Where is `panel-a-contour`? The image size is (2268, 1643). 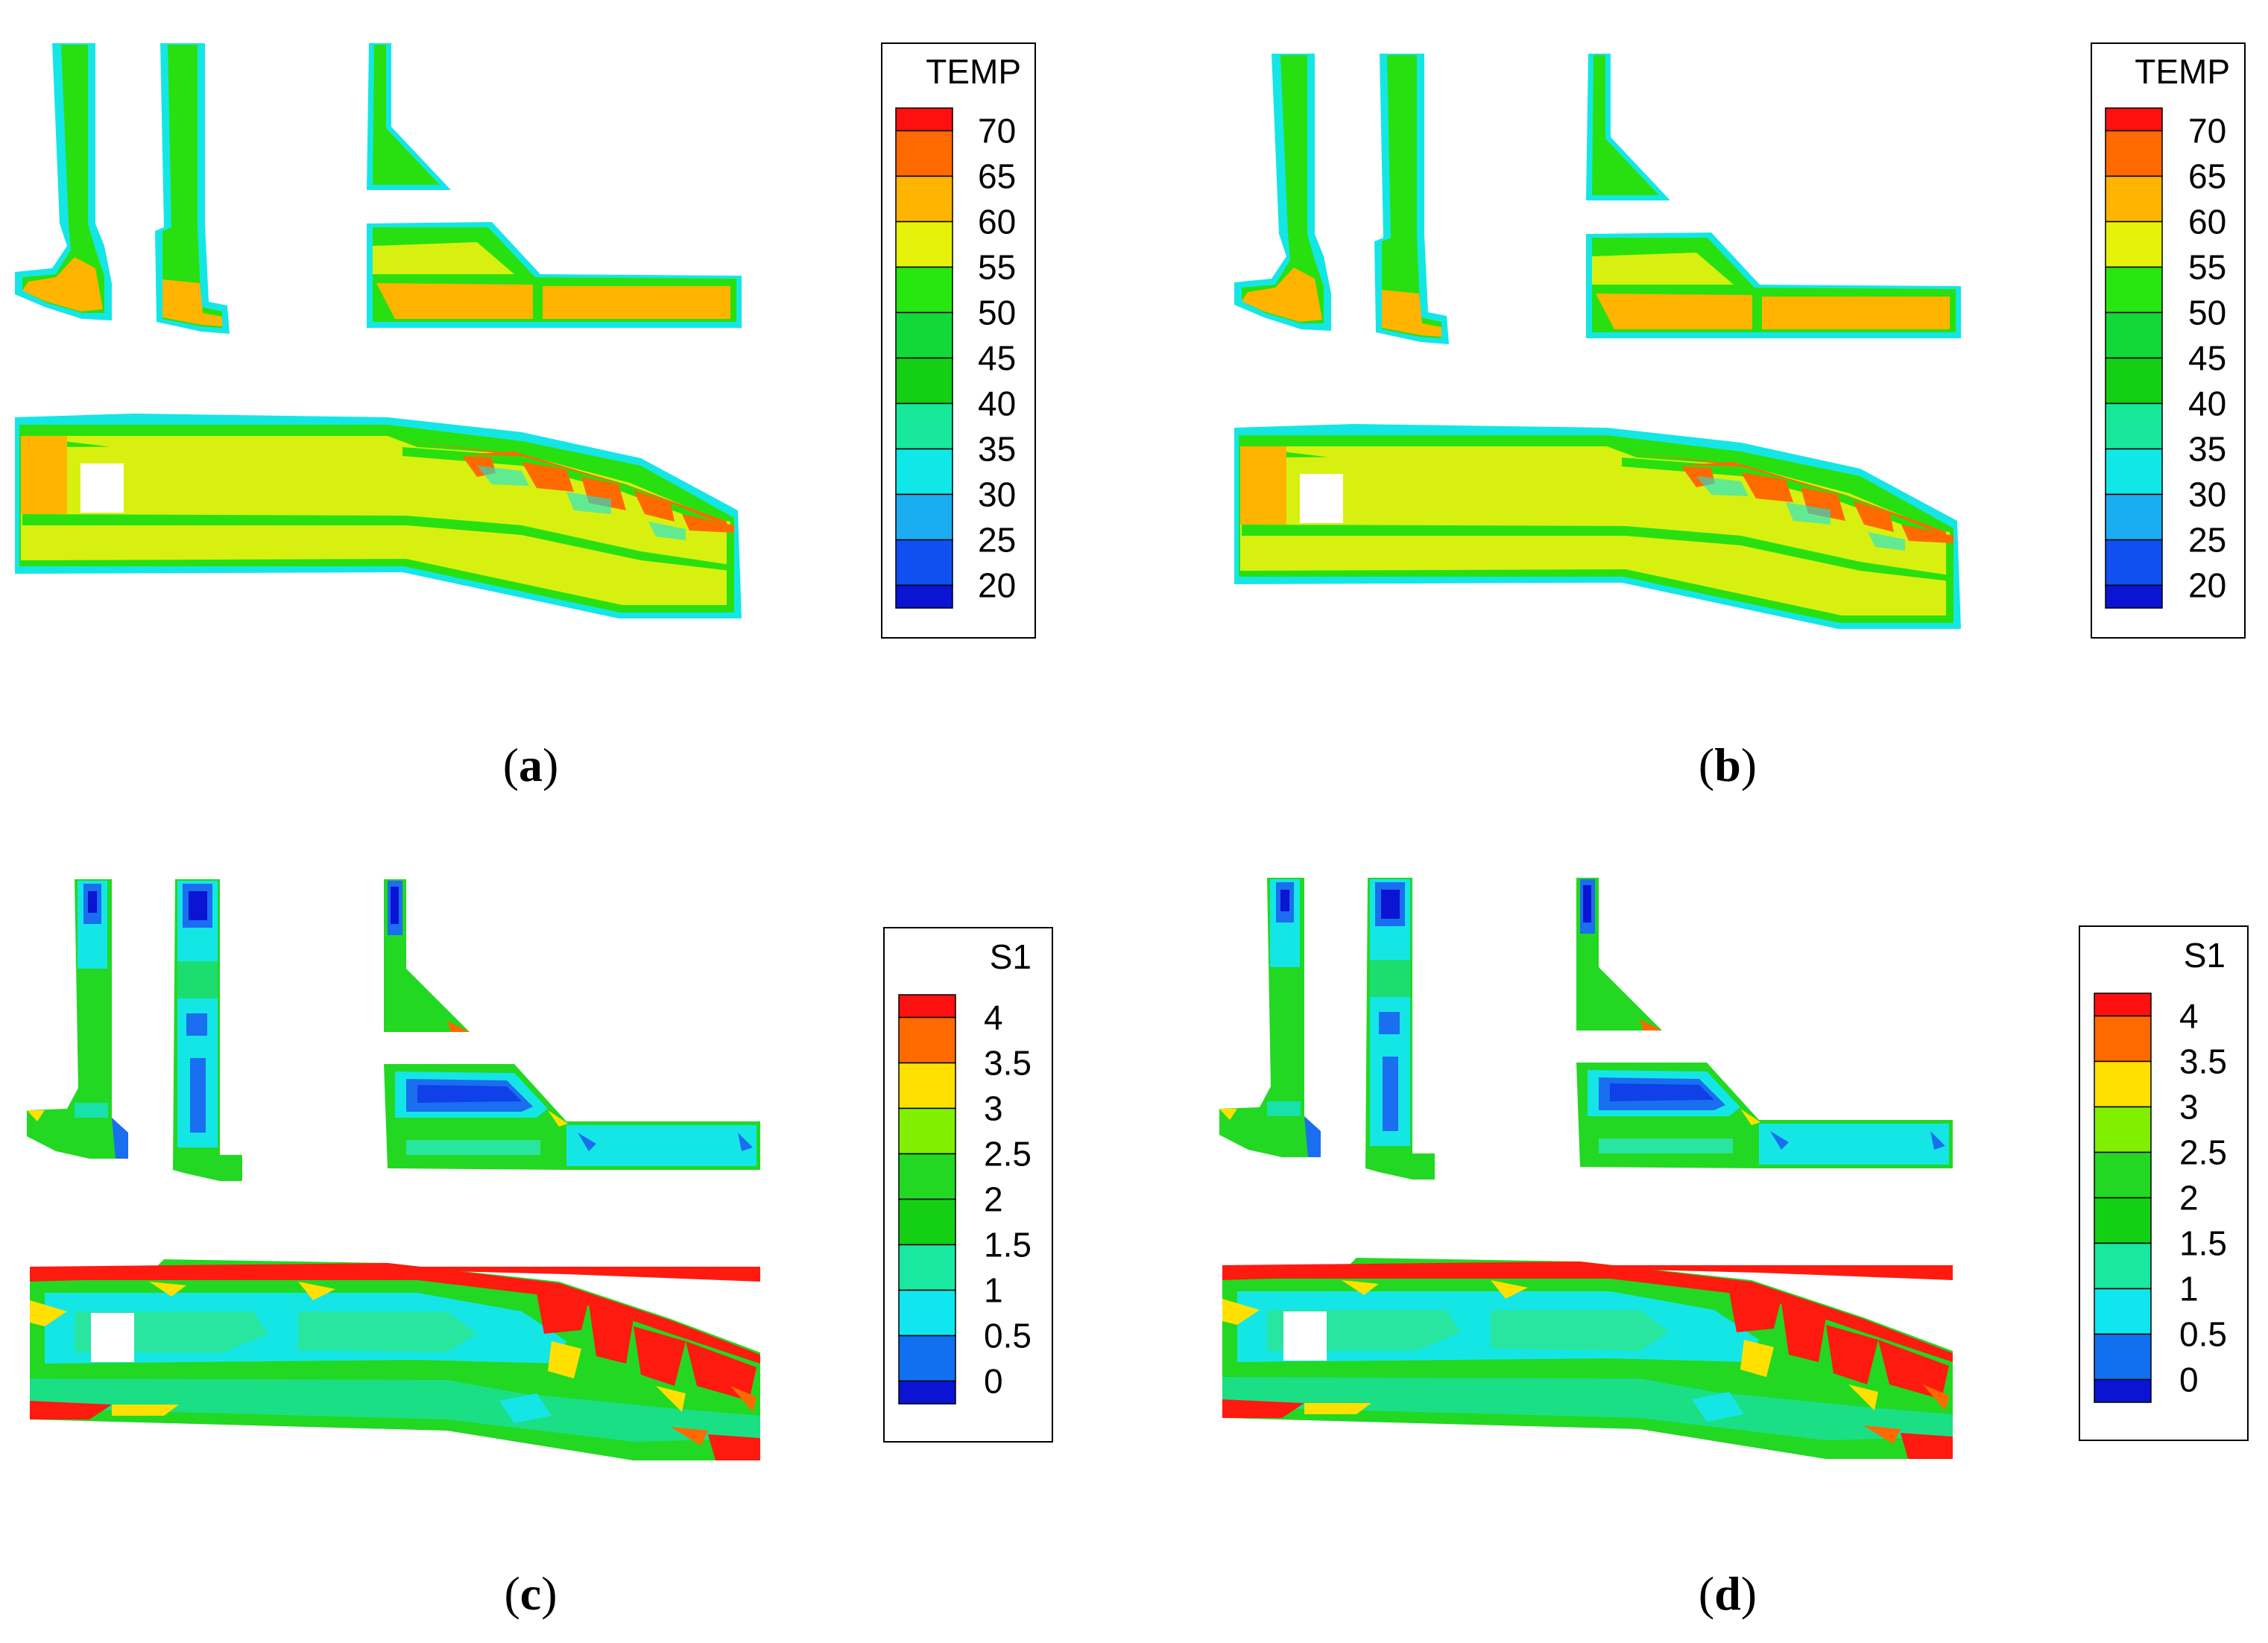 panel-a-contour is located at coordinates (379, 330).